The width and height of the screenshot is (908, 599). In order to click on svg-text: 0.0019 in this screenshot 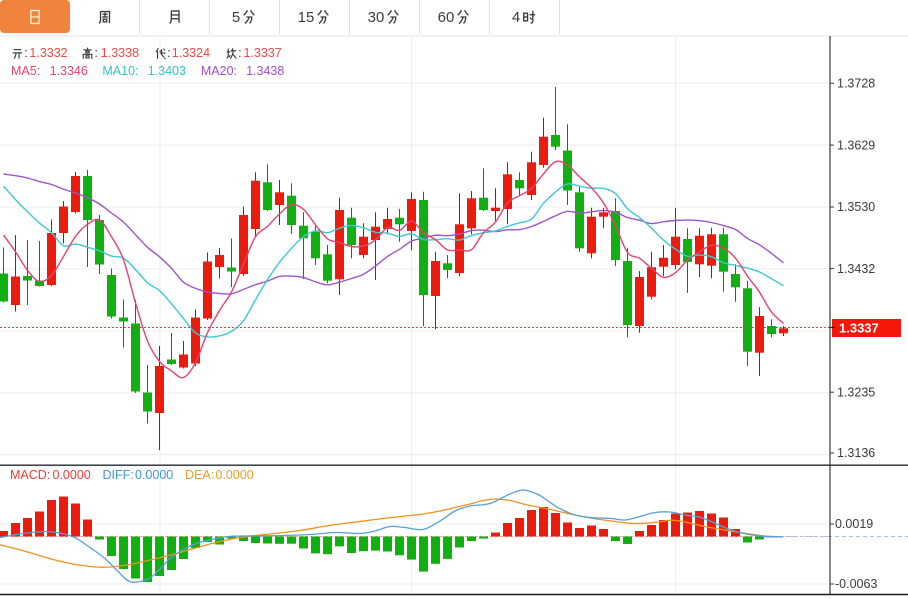, I will do `click(854, 524)`.